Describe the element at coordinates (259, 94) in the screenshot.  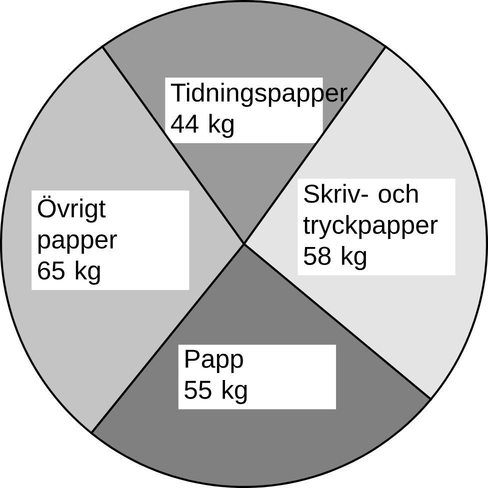
I see `slice-label: Tidningspapper` at that location.